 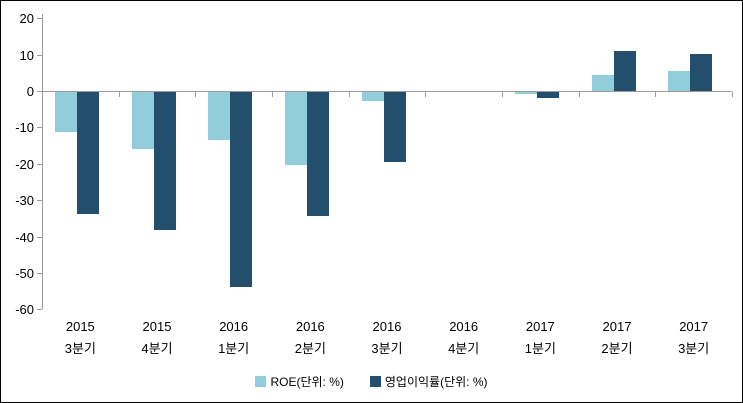 I want to click on legend-item-operating-margin: 영업이익률(단위: %), so click(x=428, y=381).